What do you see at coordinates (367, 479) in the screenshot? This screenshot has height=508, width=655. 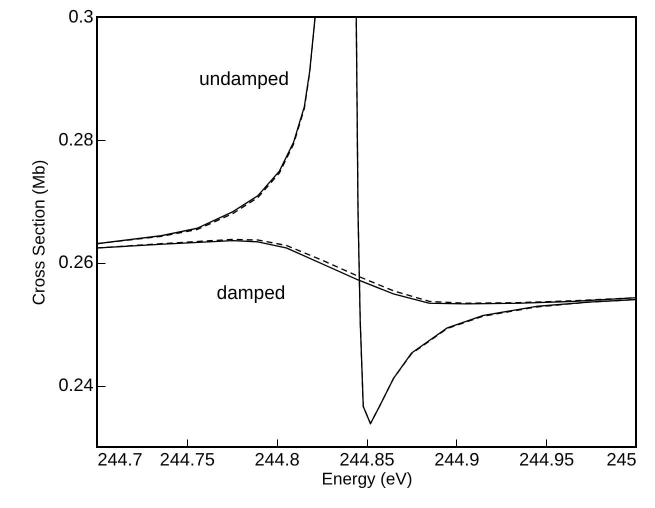 I see `x-axis-title: Energy (eV)` at bounding box center [367, 479].